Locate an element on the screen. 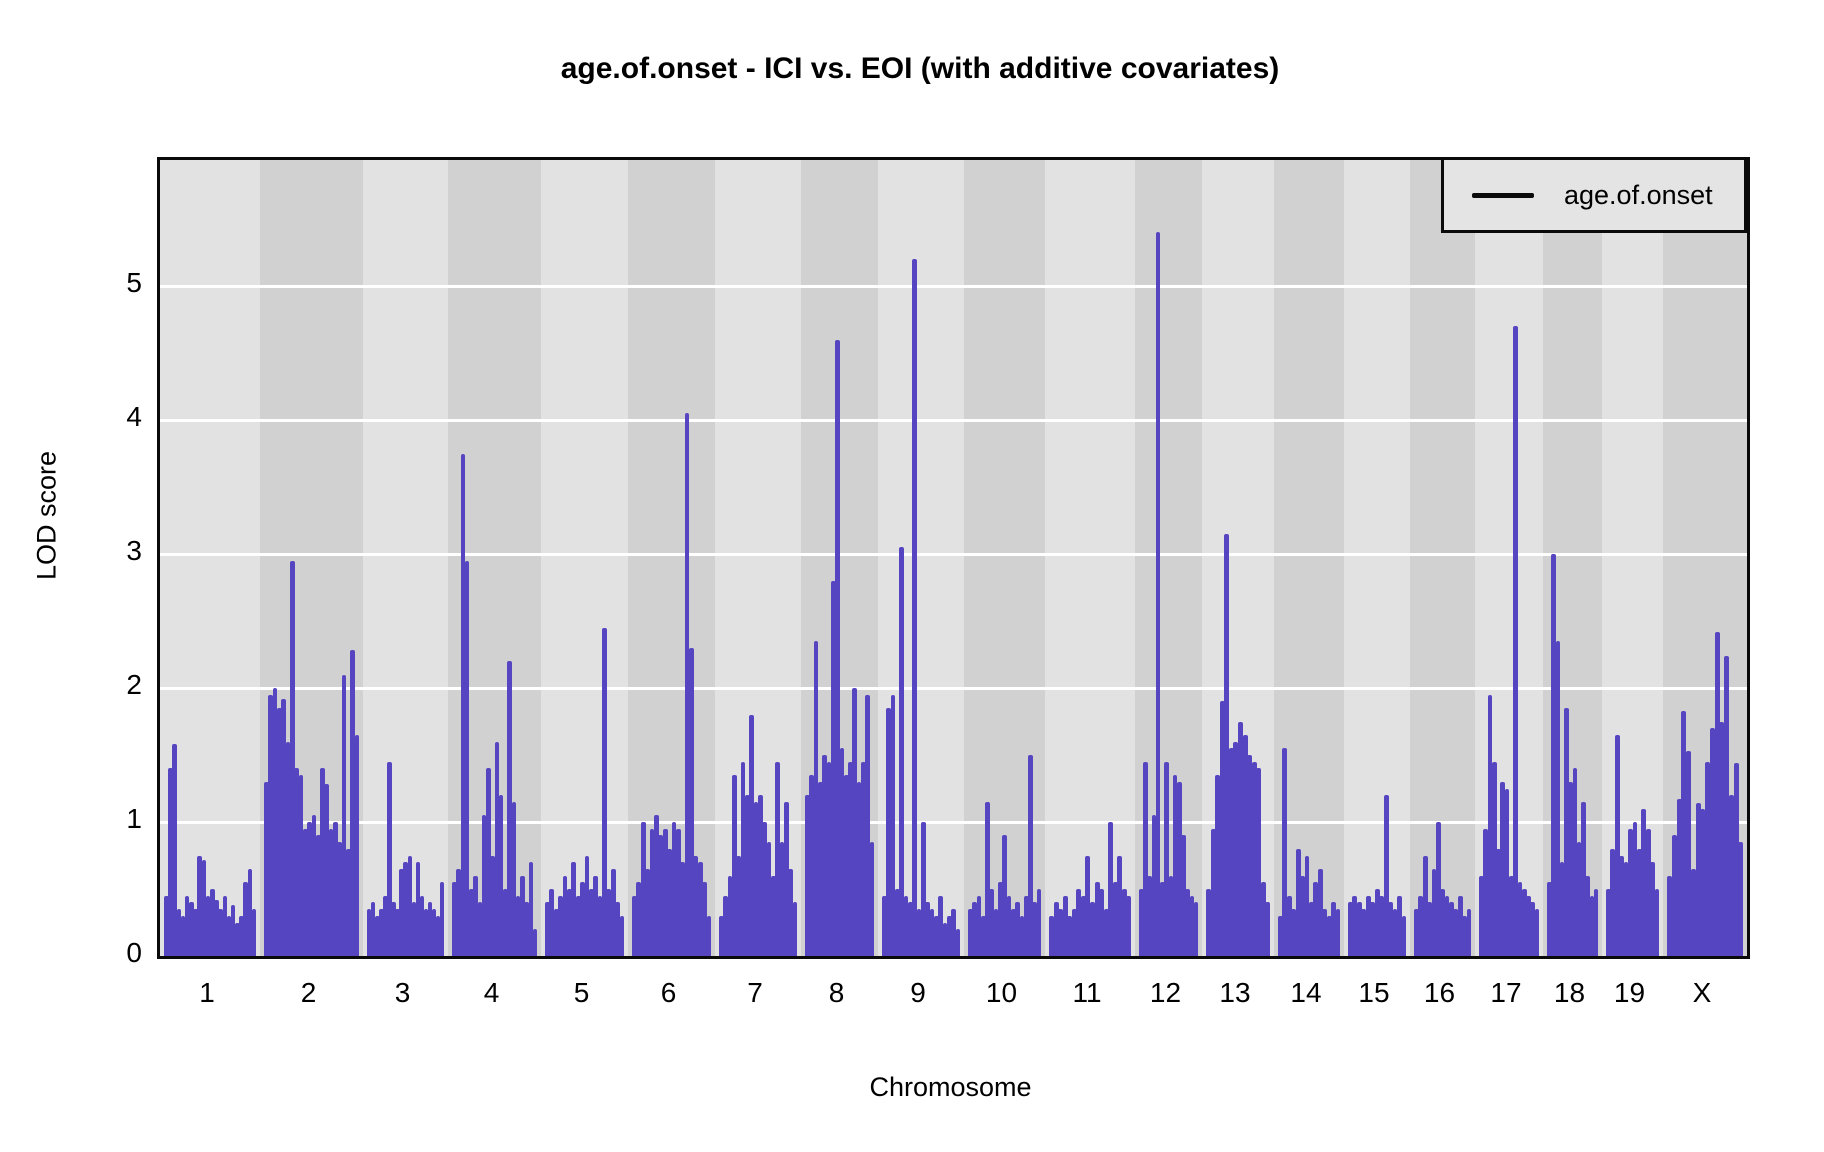  x-axis-title: Chromosome is located at coordinates (950, 1087).